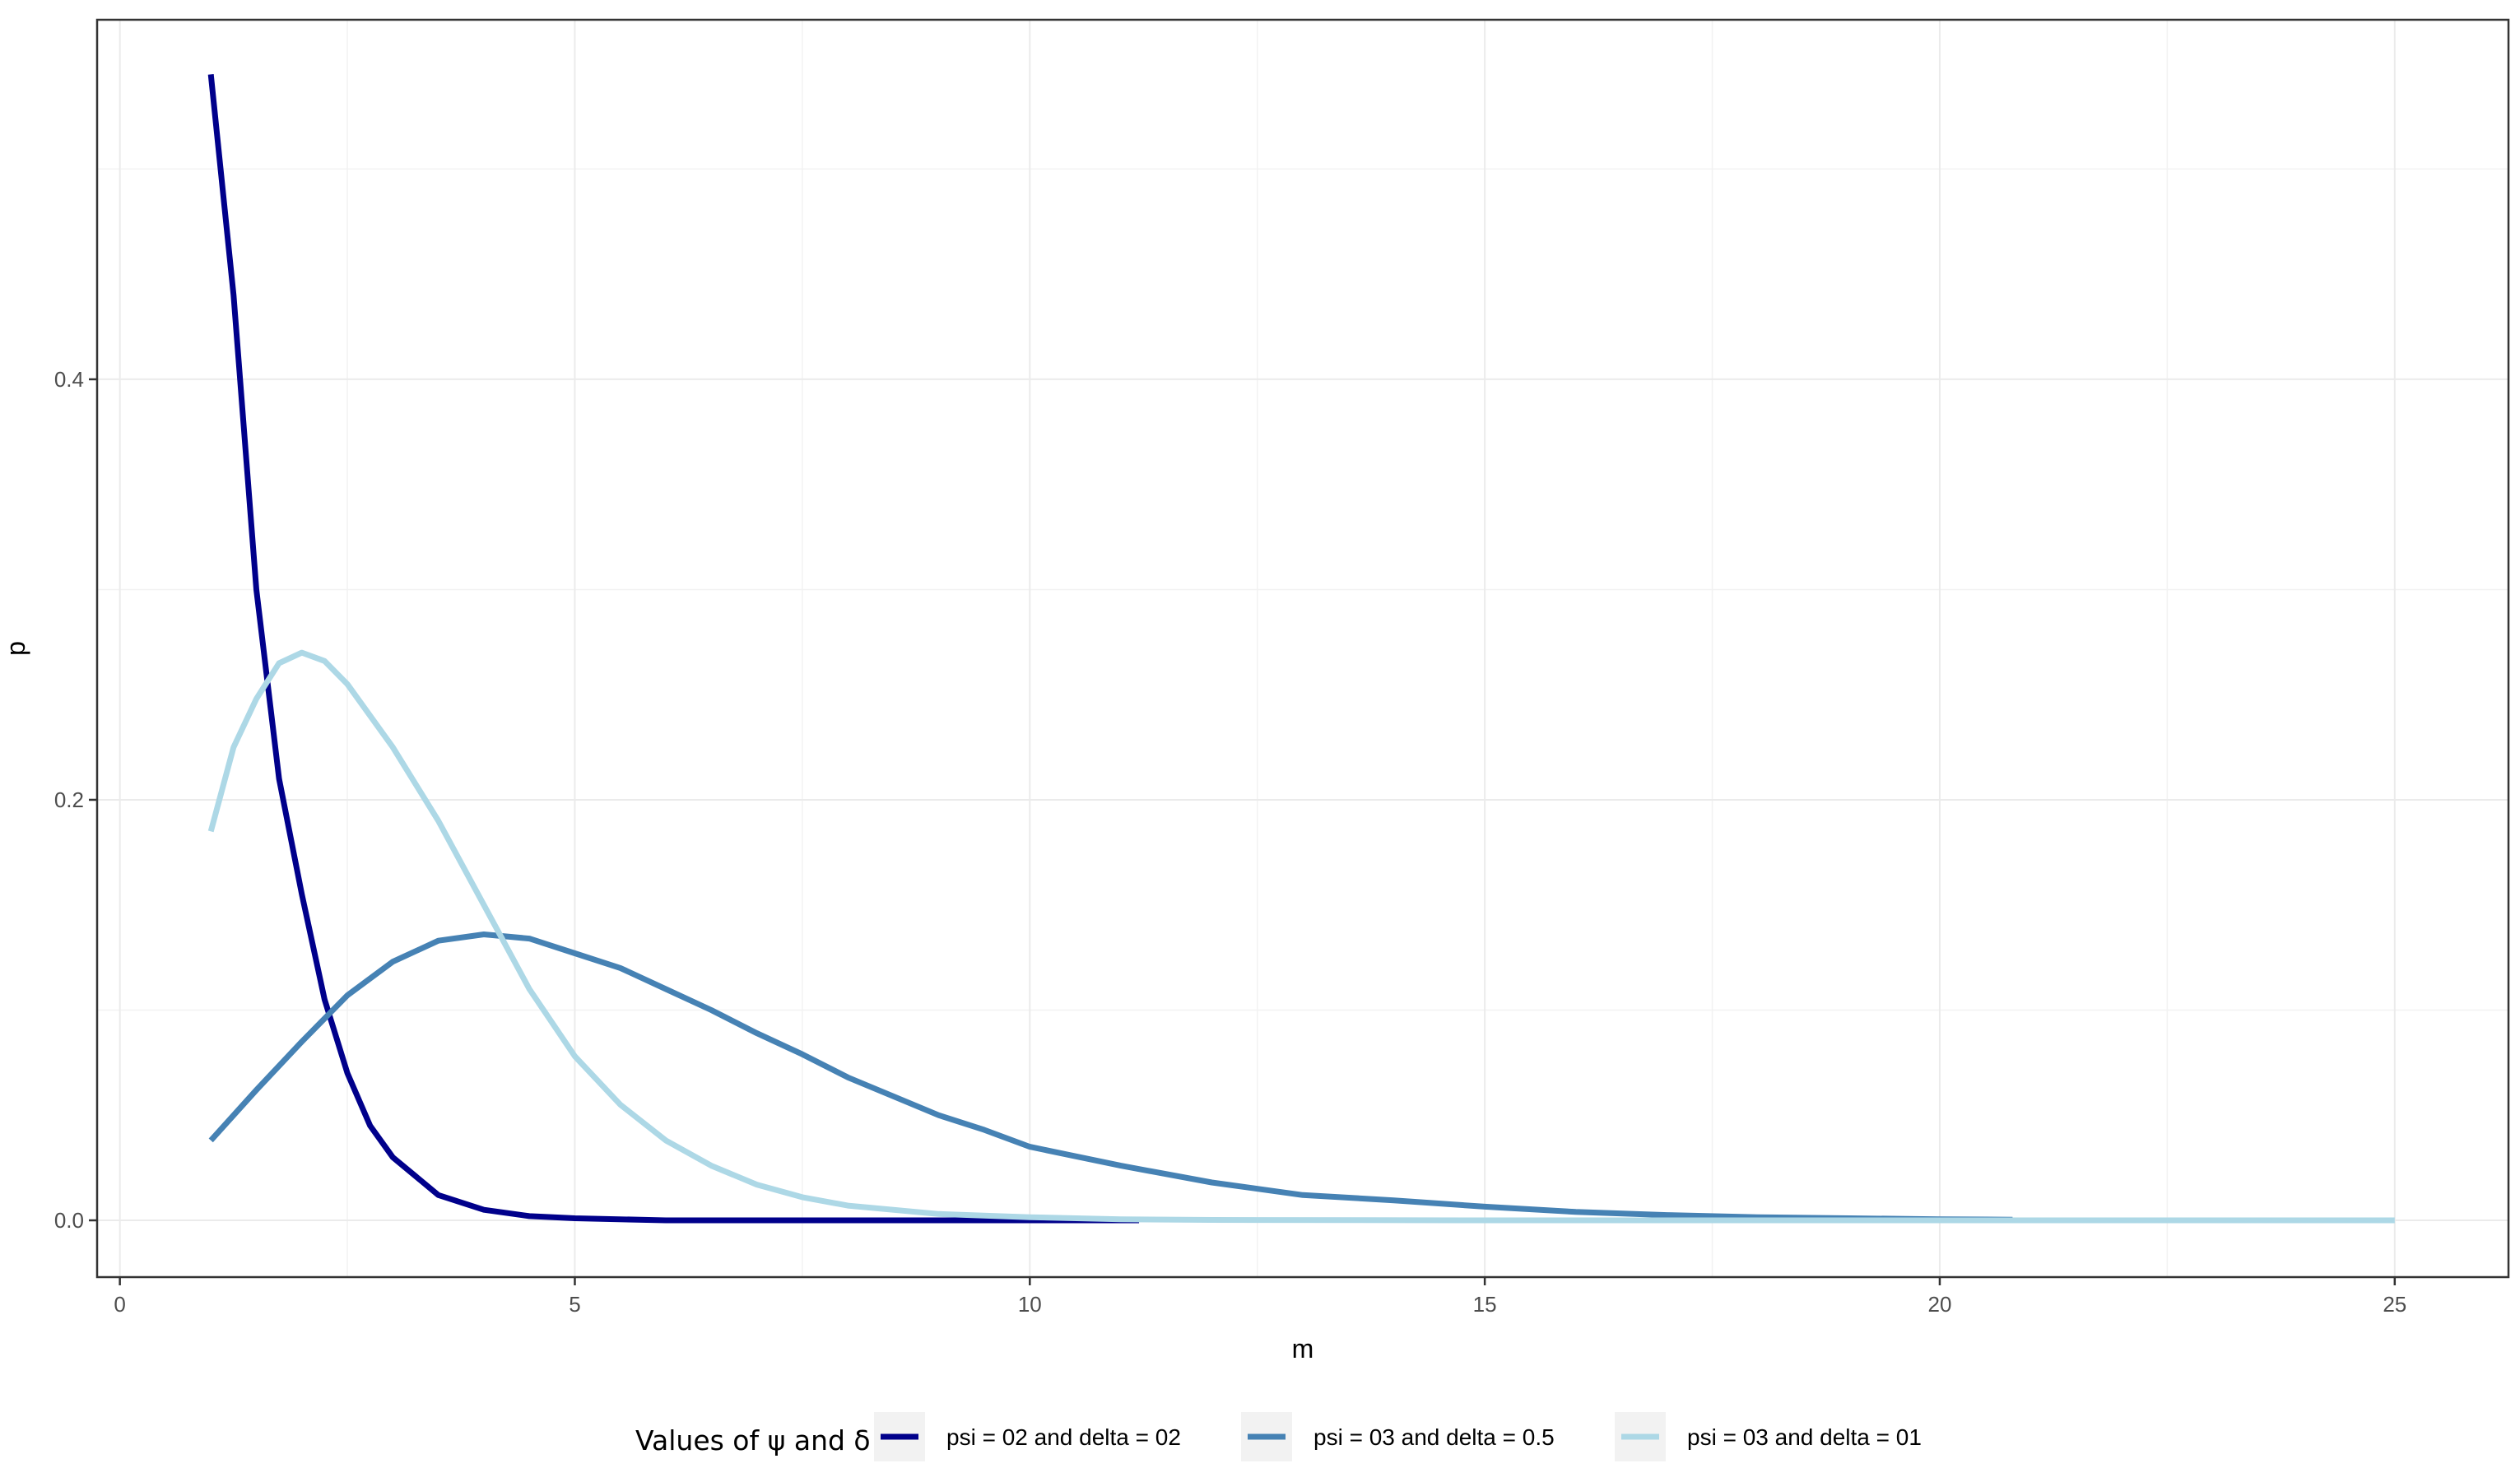 The image size is (2520, 1482). What do you see at coordinates (1940, 1305) in the screenshot?
I see `x-tick-label: 20` at bounding box center [1940, 1305].